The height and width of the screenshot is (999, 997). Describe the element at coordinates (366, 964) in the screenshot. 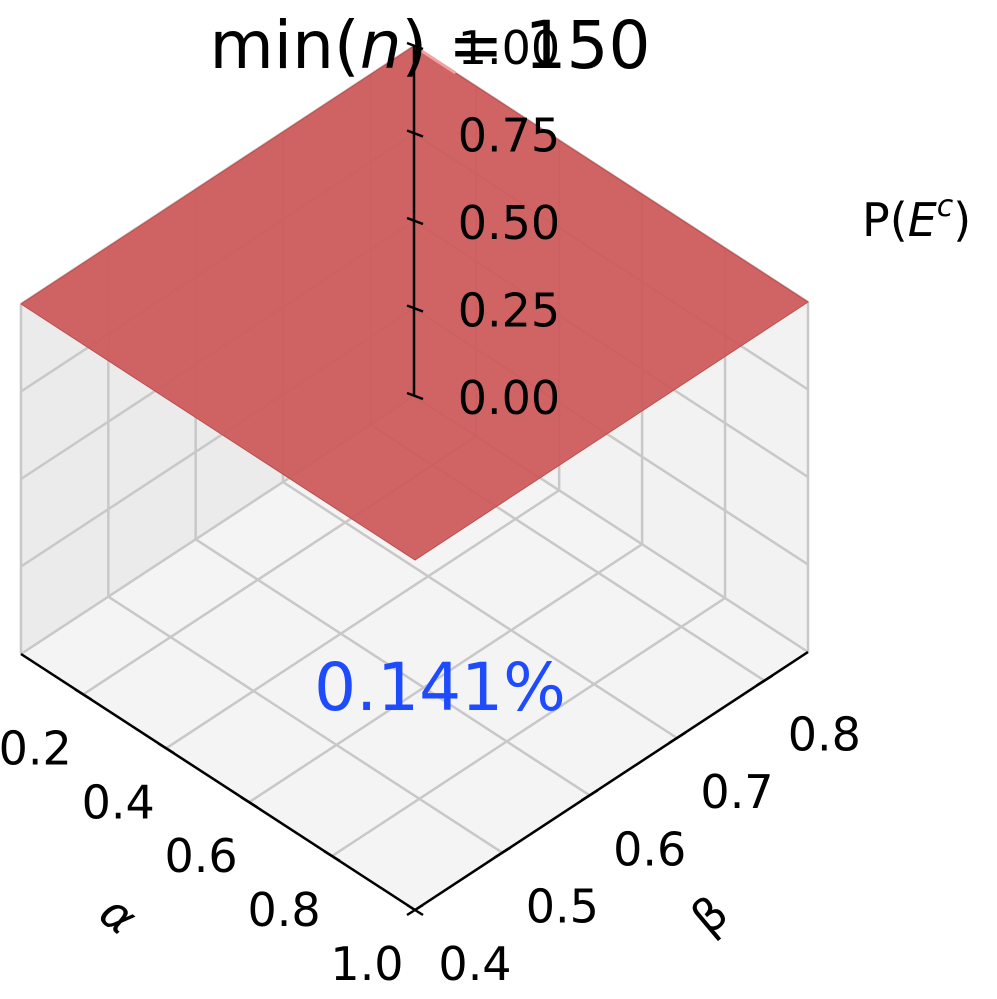

I see `alpha-tick-label: 1.0` at that location.